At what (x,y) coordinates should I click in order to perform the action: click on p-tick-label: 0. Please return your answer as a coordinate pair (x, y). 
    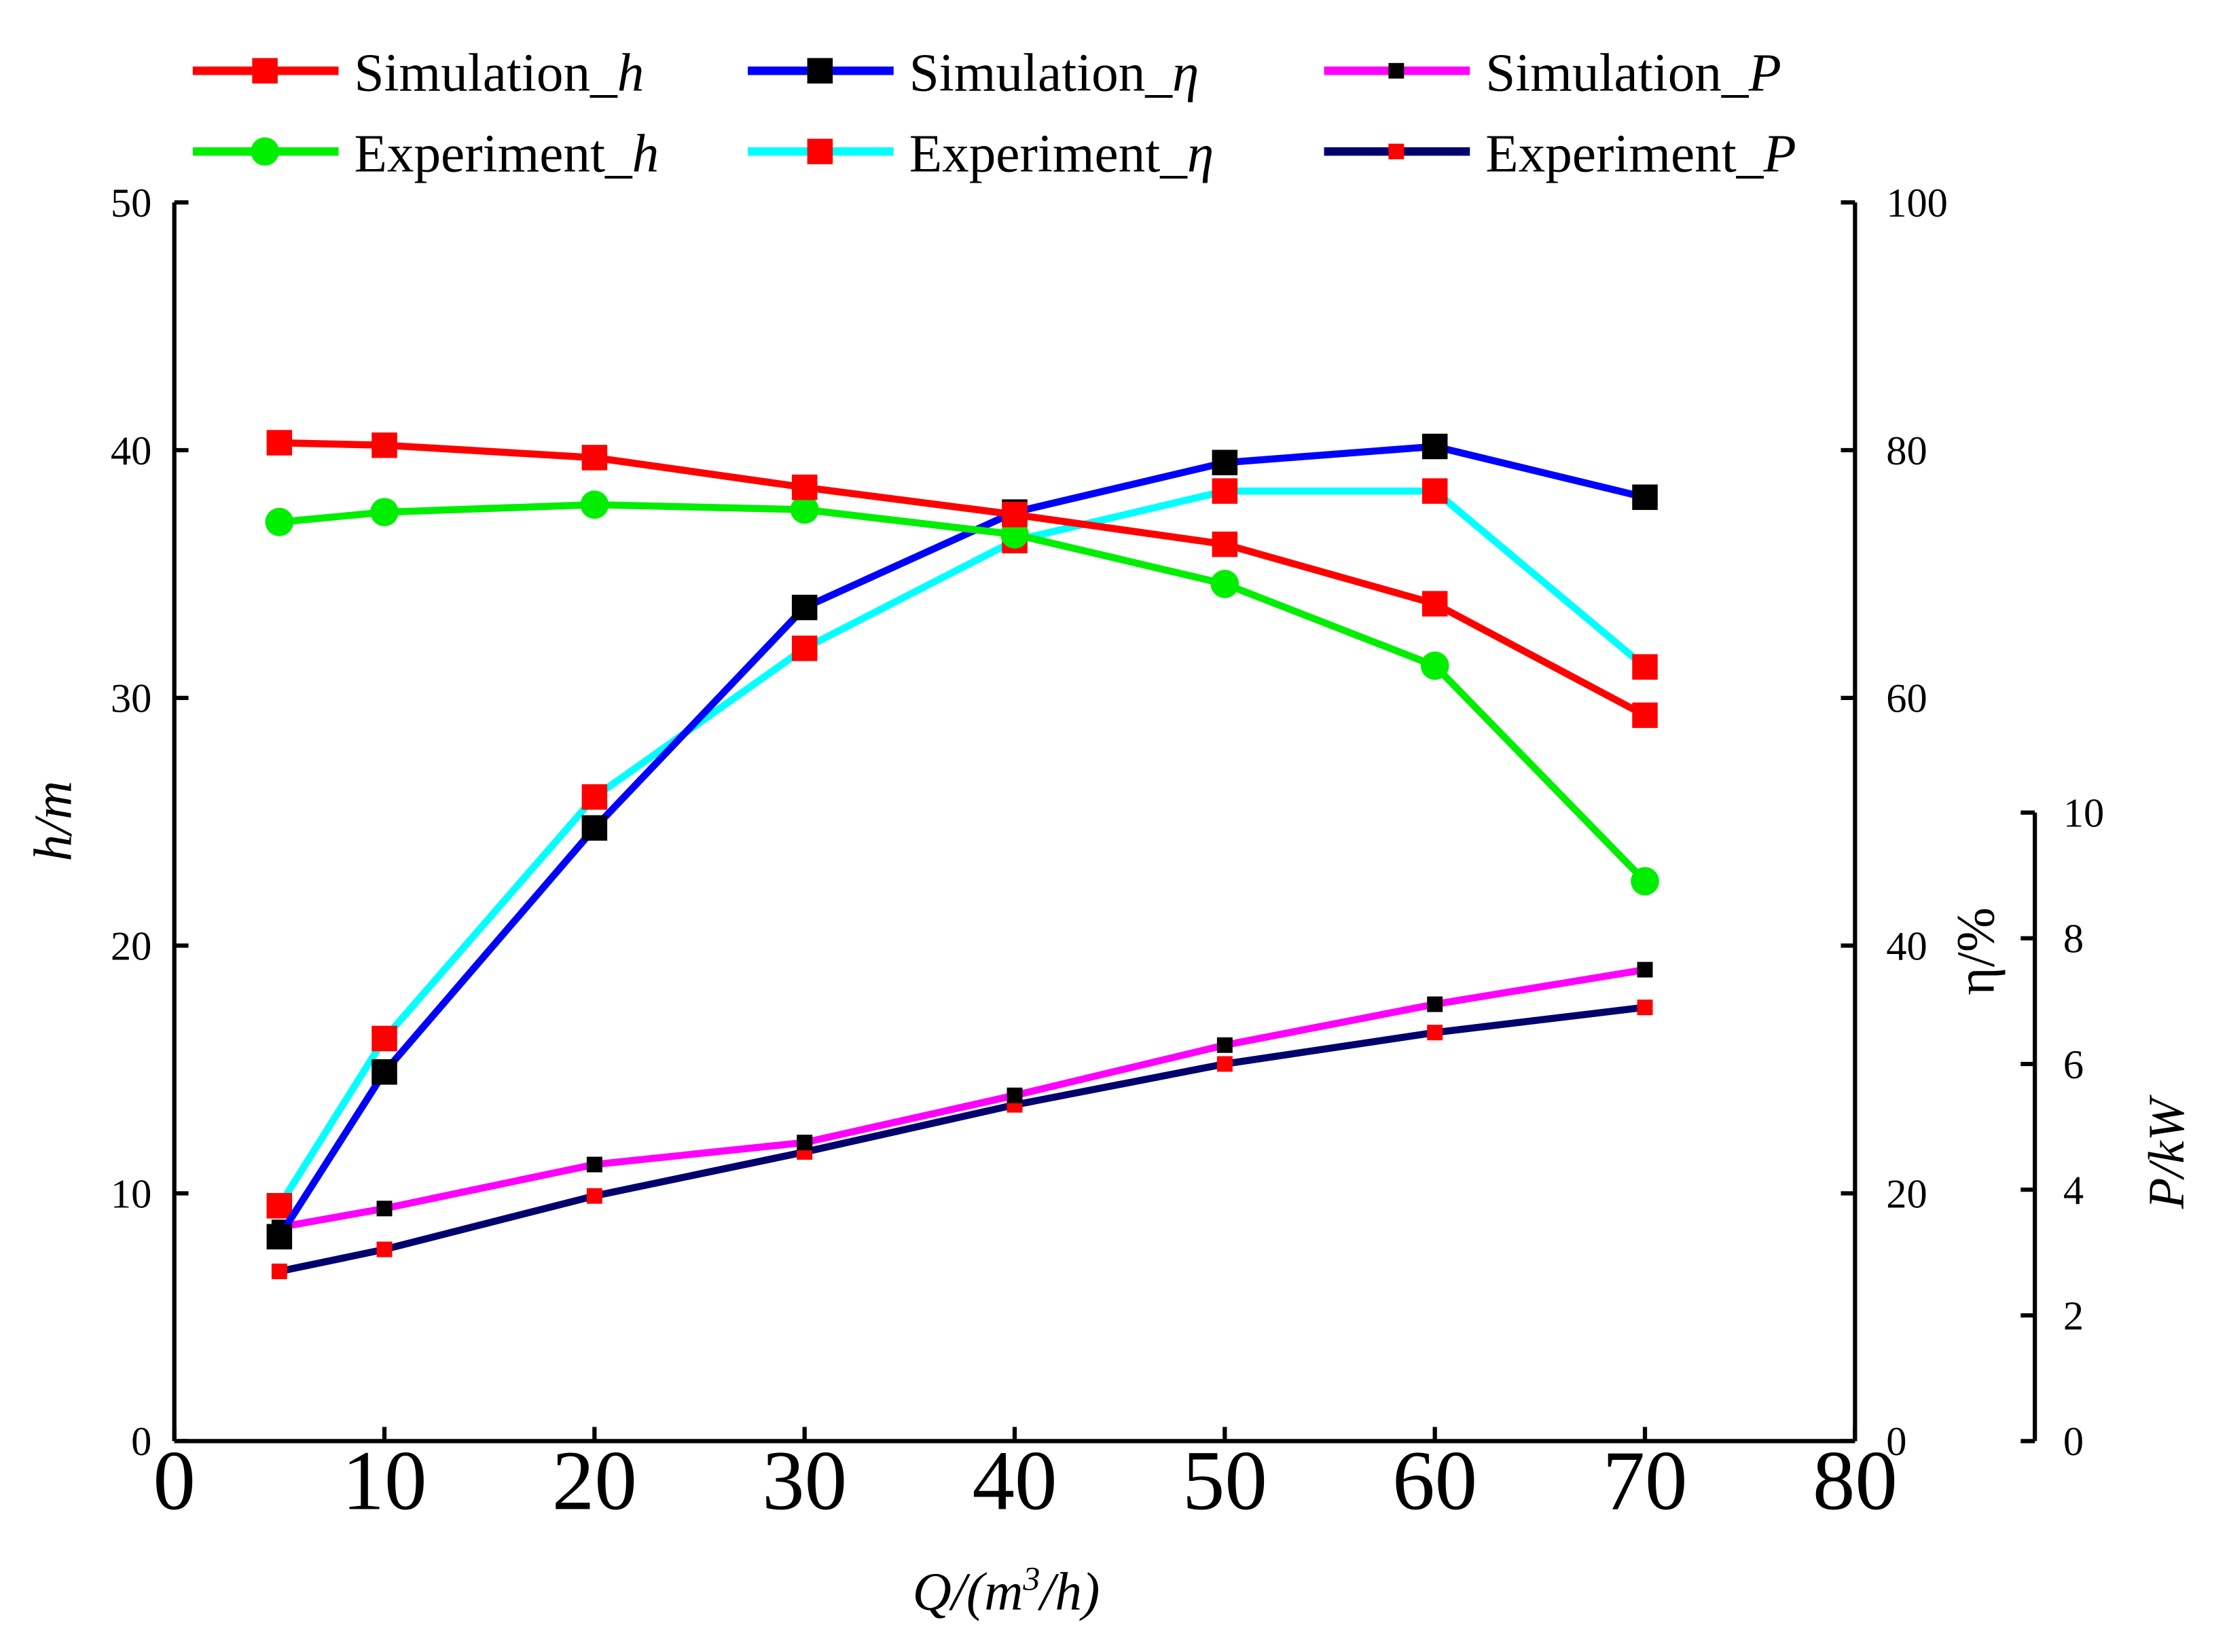
    Looking at the image, I should click on (2073, 1442).